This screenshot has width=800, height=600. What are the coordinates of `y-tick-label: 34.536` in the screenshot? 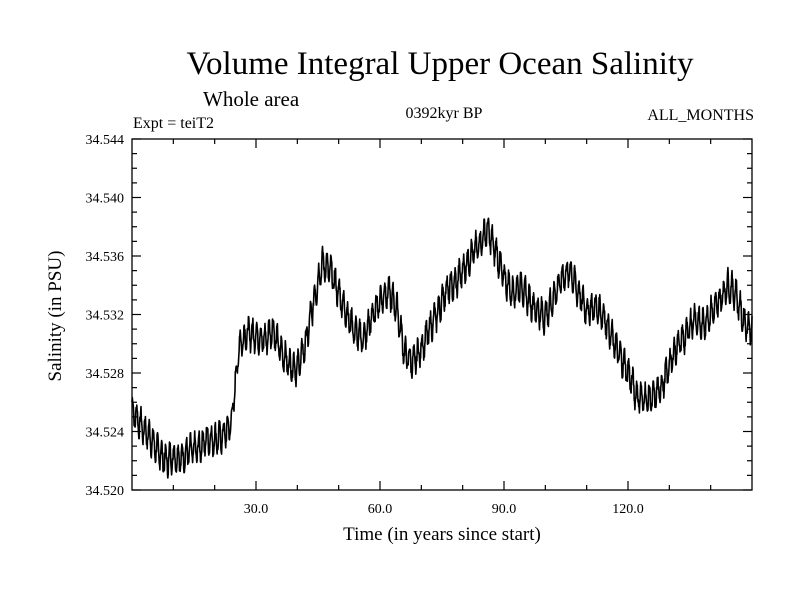 It's located at (105, 257).